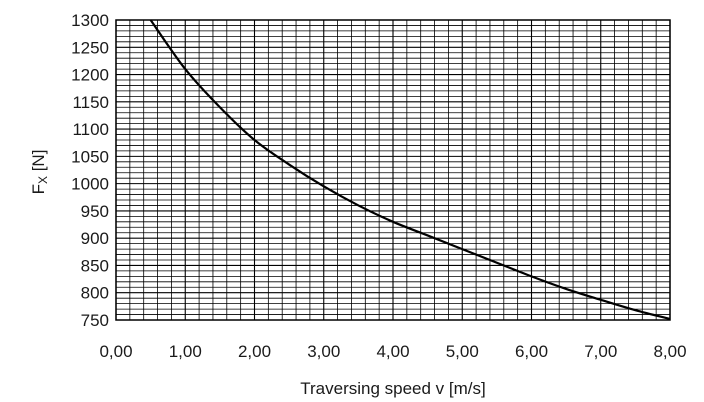  I want to click on x-tick-label: 3,00, so click(323, 351).